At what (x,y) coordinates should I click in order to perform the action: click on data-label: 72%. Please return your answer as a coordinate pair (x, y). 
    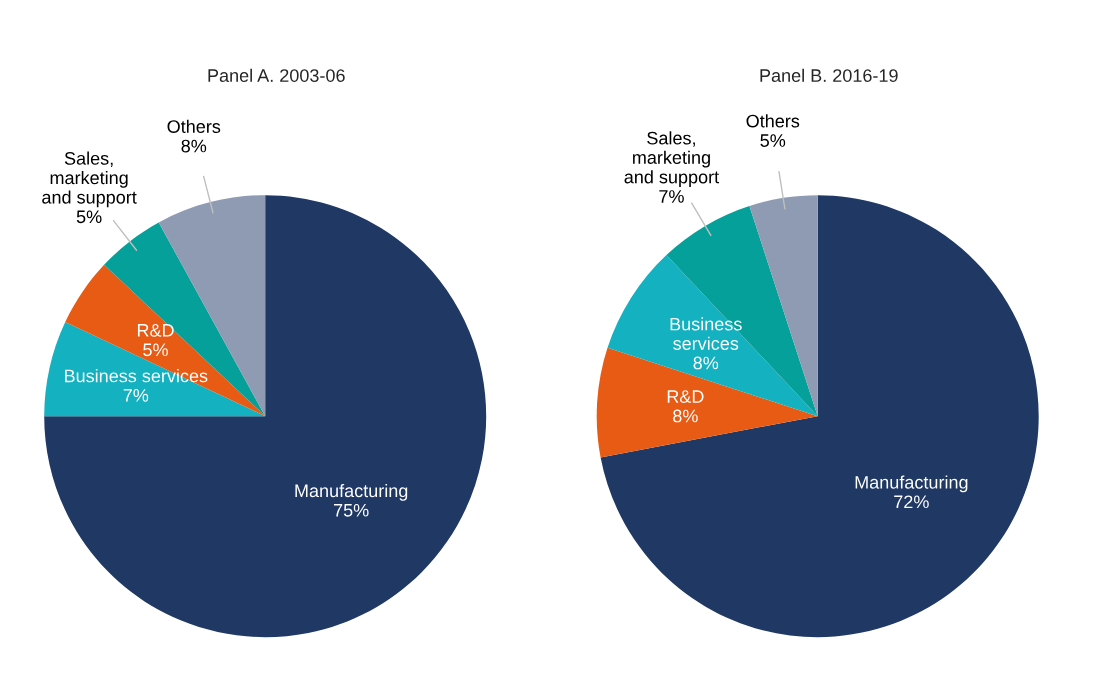
    Looking at the image, I should click on (911, 502).